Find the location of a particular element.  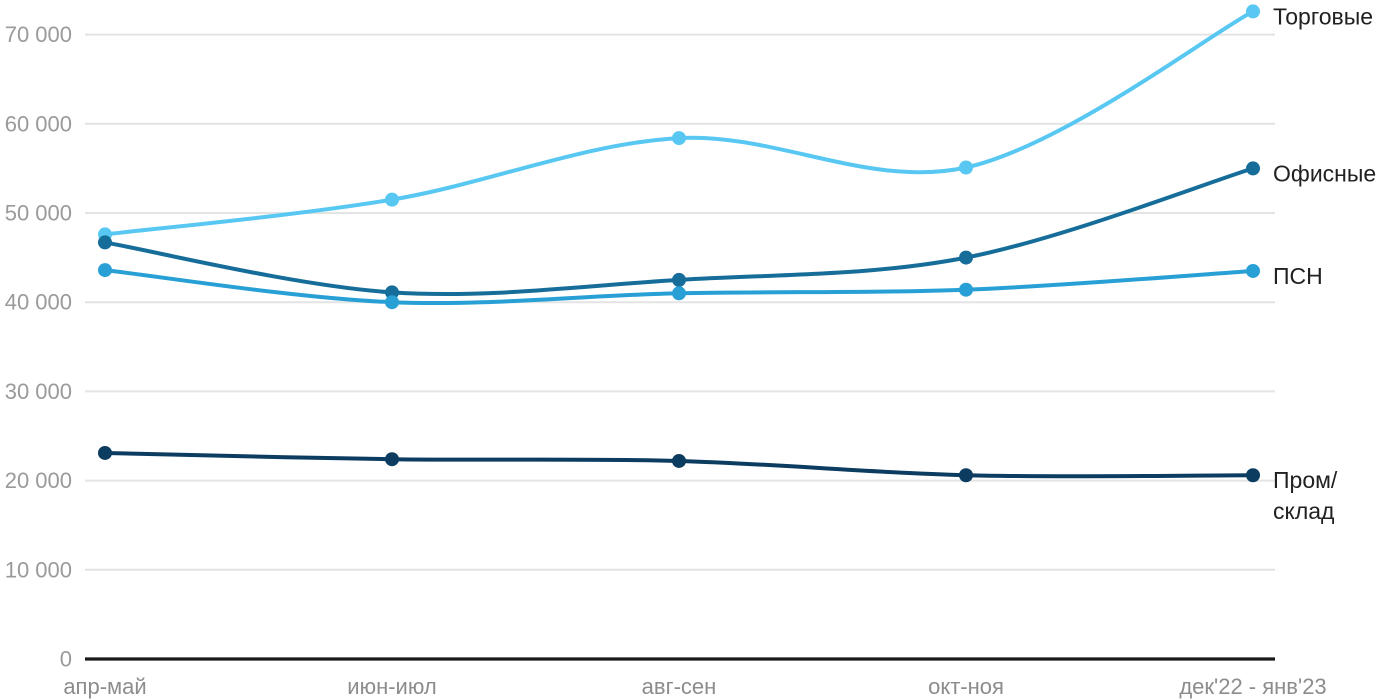

series-point-Пром/склад-3 is located at coordinates (966, 475).